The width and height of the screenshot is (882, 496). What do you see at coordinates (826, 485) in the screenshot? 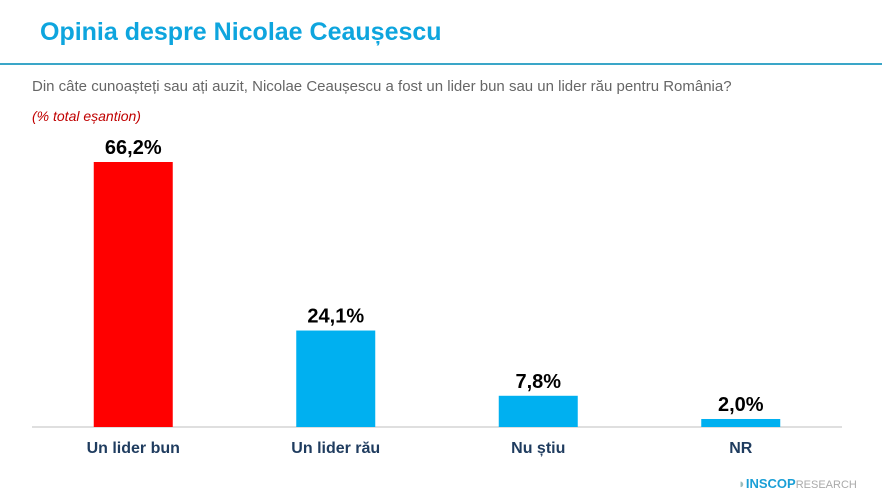
I see `logo-suffix: RESEARCH` at bounding box center [826, 485].